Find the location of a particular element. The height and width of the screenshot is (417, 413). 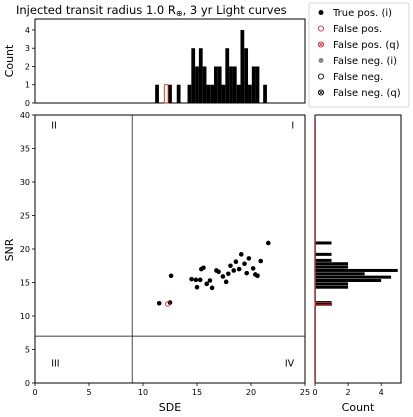

quadrant-label-i: I is located at coordinates (292, 125).